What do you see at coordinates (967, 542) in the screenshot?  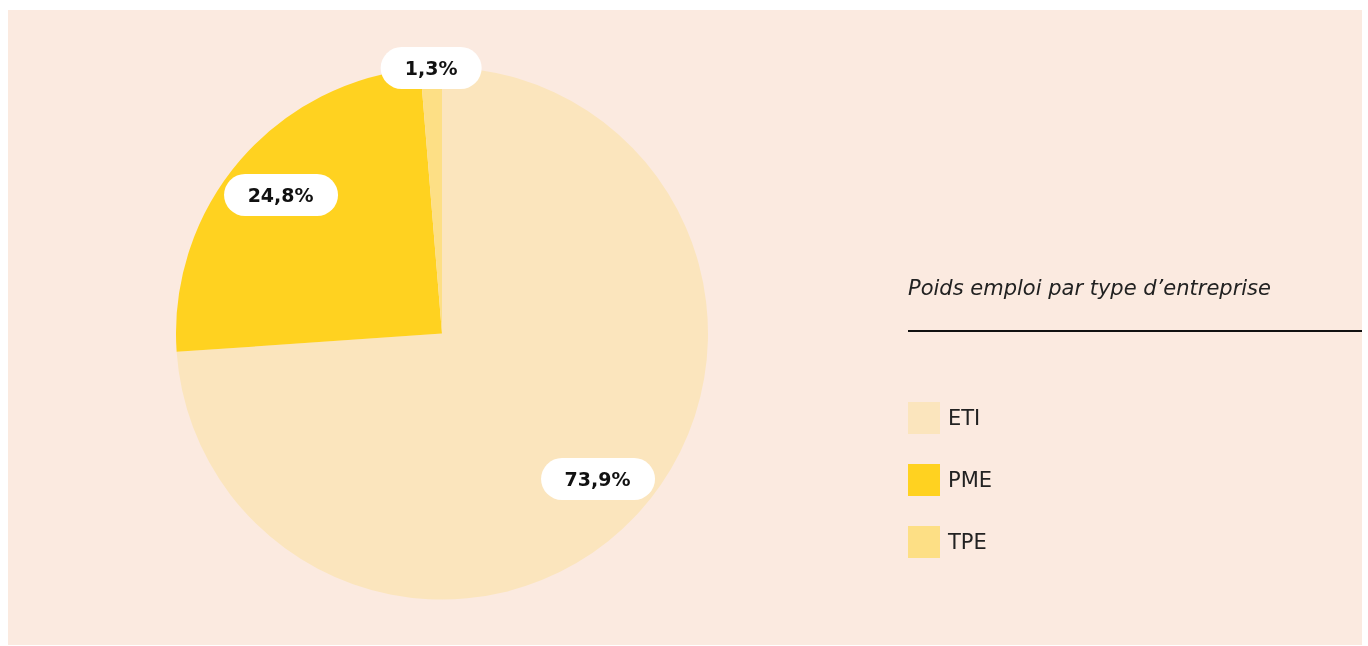 I see `legend-label: TPE` at bounding box center [967, 542].